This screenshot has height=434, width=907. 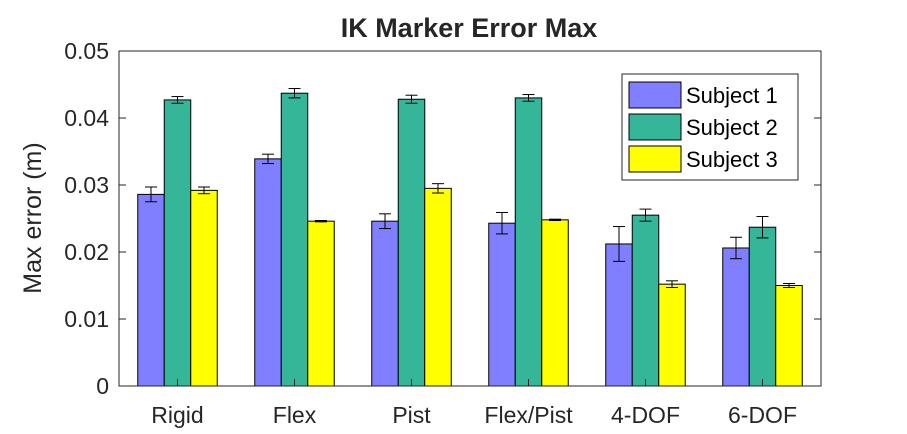 I want to click on x-tick-label: Flex, so click(x=295, y=415).